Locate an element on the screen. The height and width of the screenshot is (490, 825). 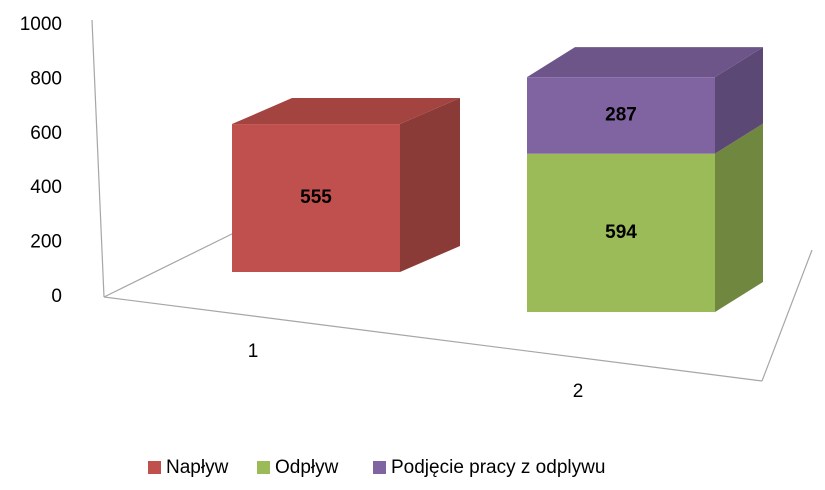
back-axis is located at coordinates (98, 158).